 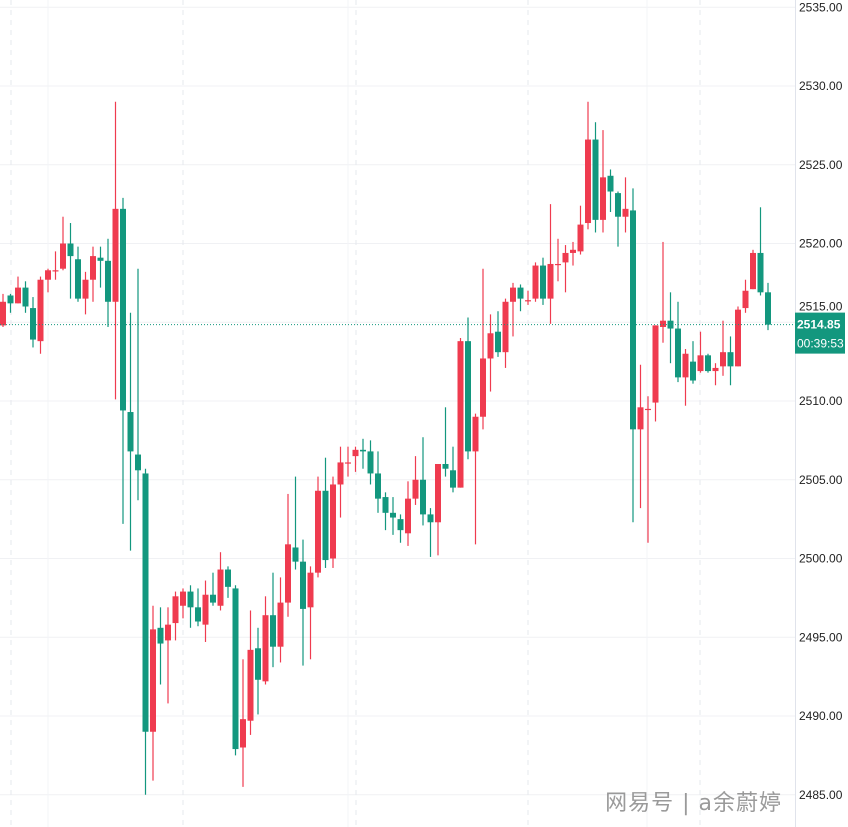 I want to click on y-tick-label: 2510.00, so click(x=821, y=401).